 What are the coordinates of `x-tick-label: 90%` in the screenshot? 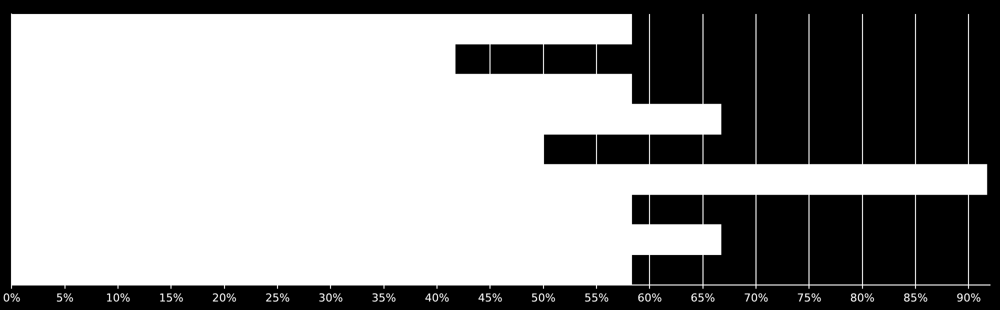 It's located at (968, 297).